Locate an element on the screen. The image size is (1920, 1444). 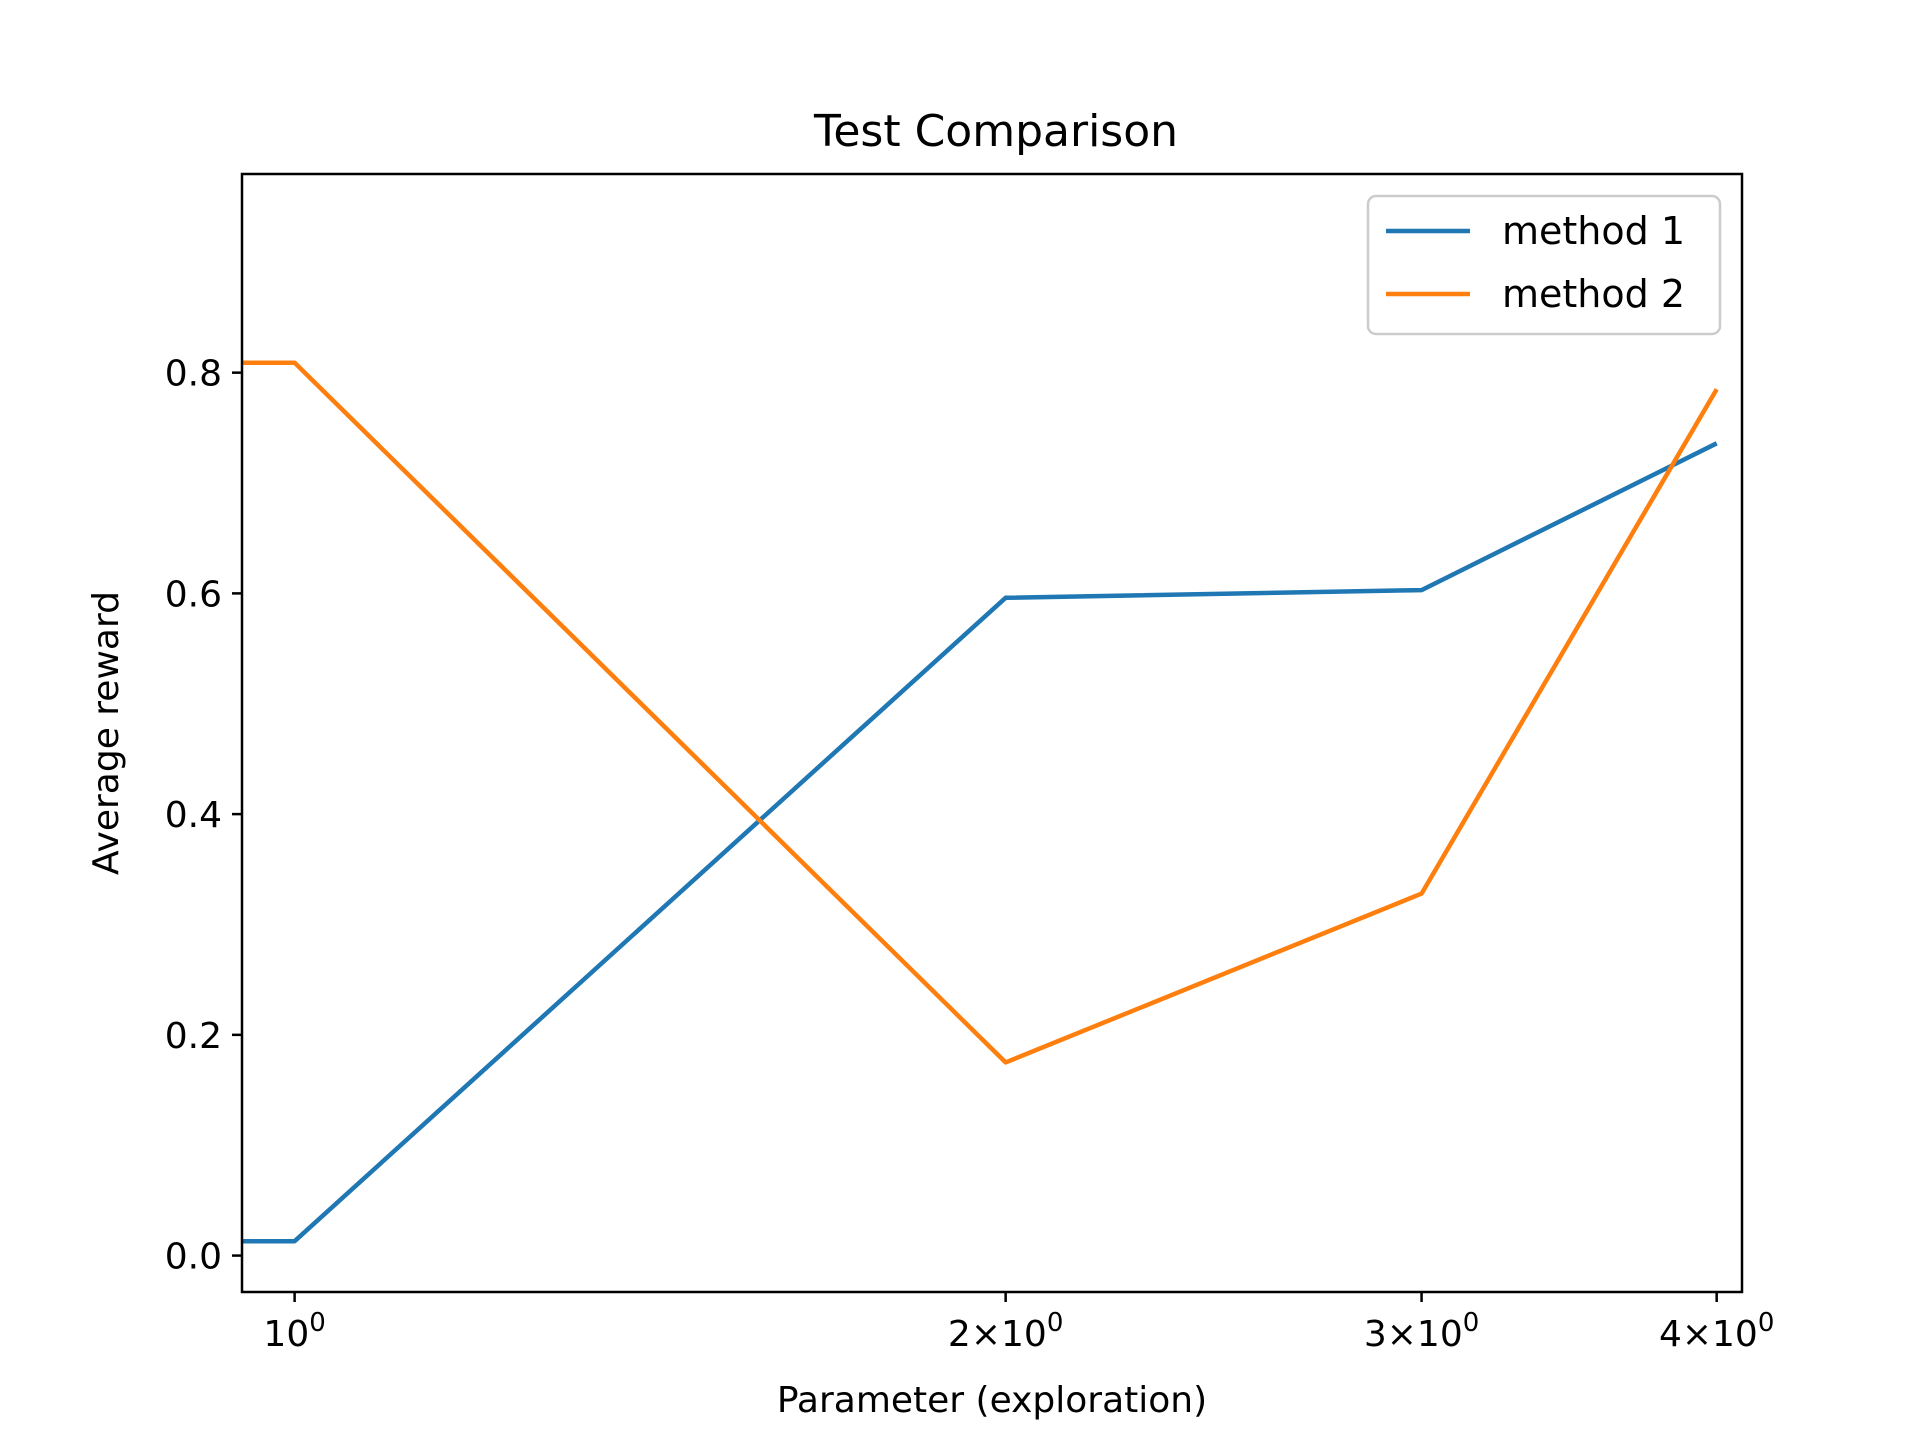
y-tick-label: 0.2 is located at coordinates (193, 1036).